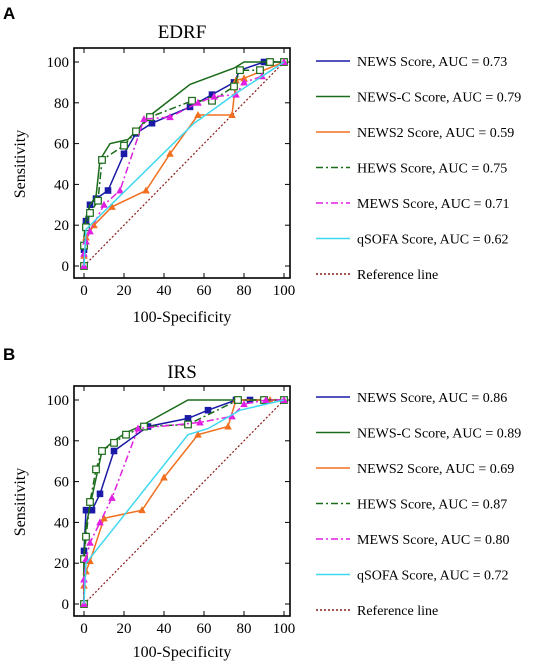 The height and width of the screenshot is (665, 536). I want to click on legend-label: qSOFA Score, AUC = 0.72, so click(433, 576).